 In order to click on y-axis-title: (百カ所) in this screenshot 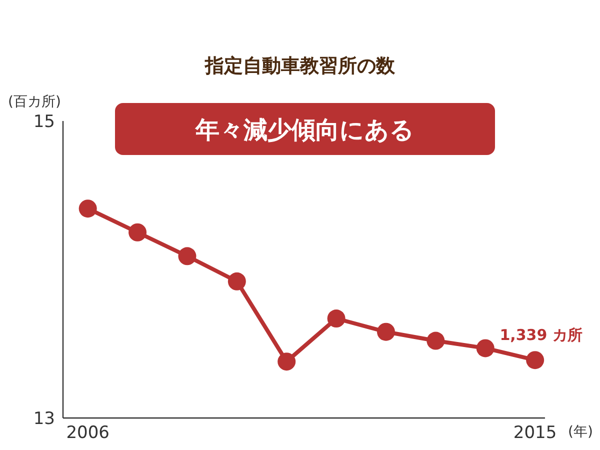, I will do `click(34, 102)`.